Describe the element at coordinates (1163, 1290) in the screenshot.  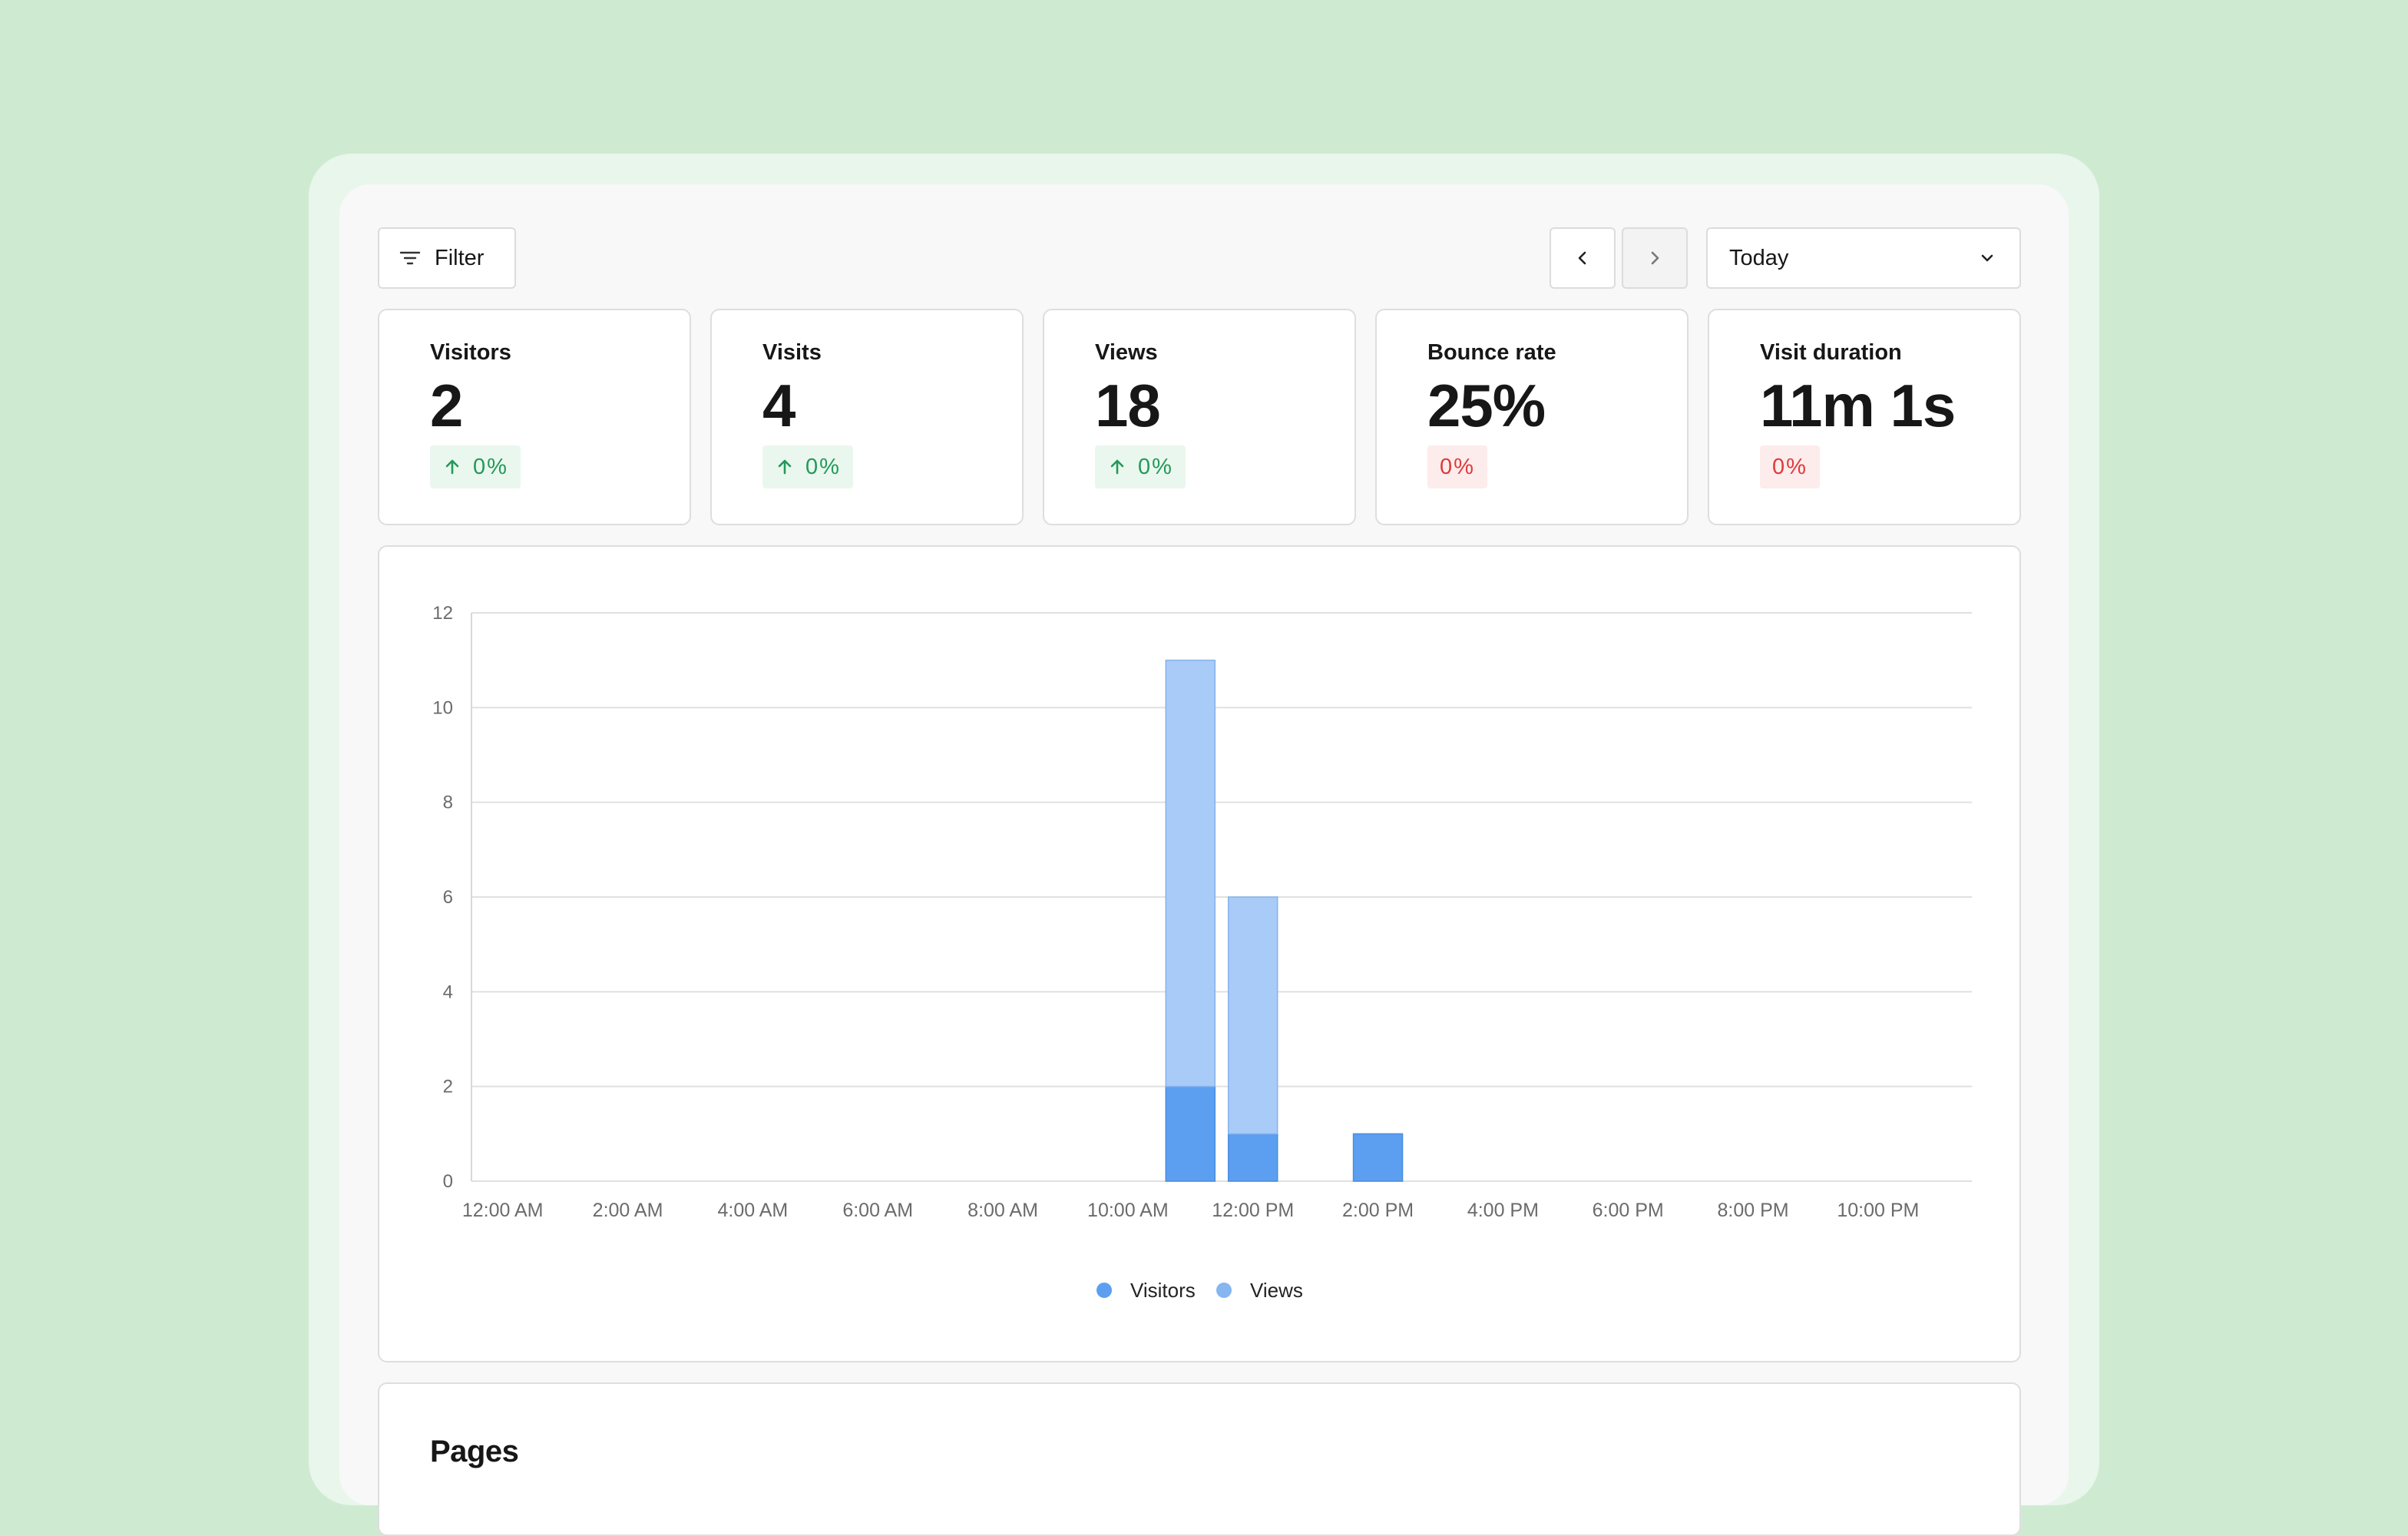
I see `legend-label: Visitors` at that location.